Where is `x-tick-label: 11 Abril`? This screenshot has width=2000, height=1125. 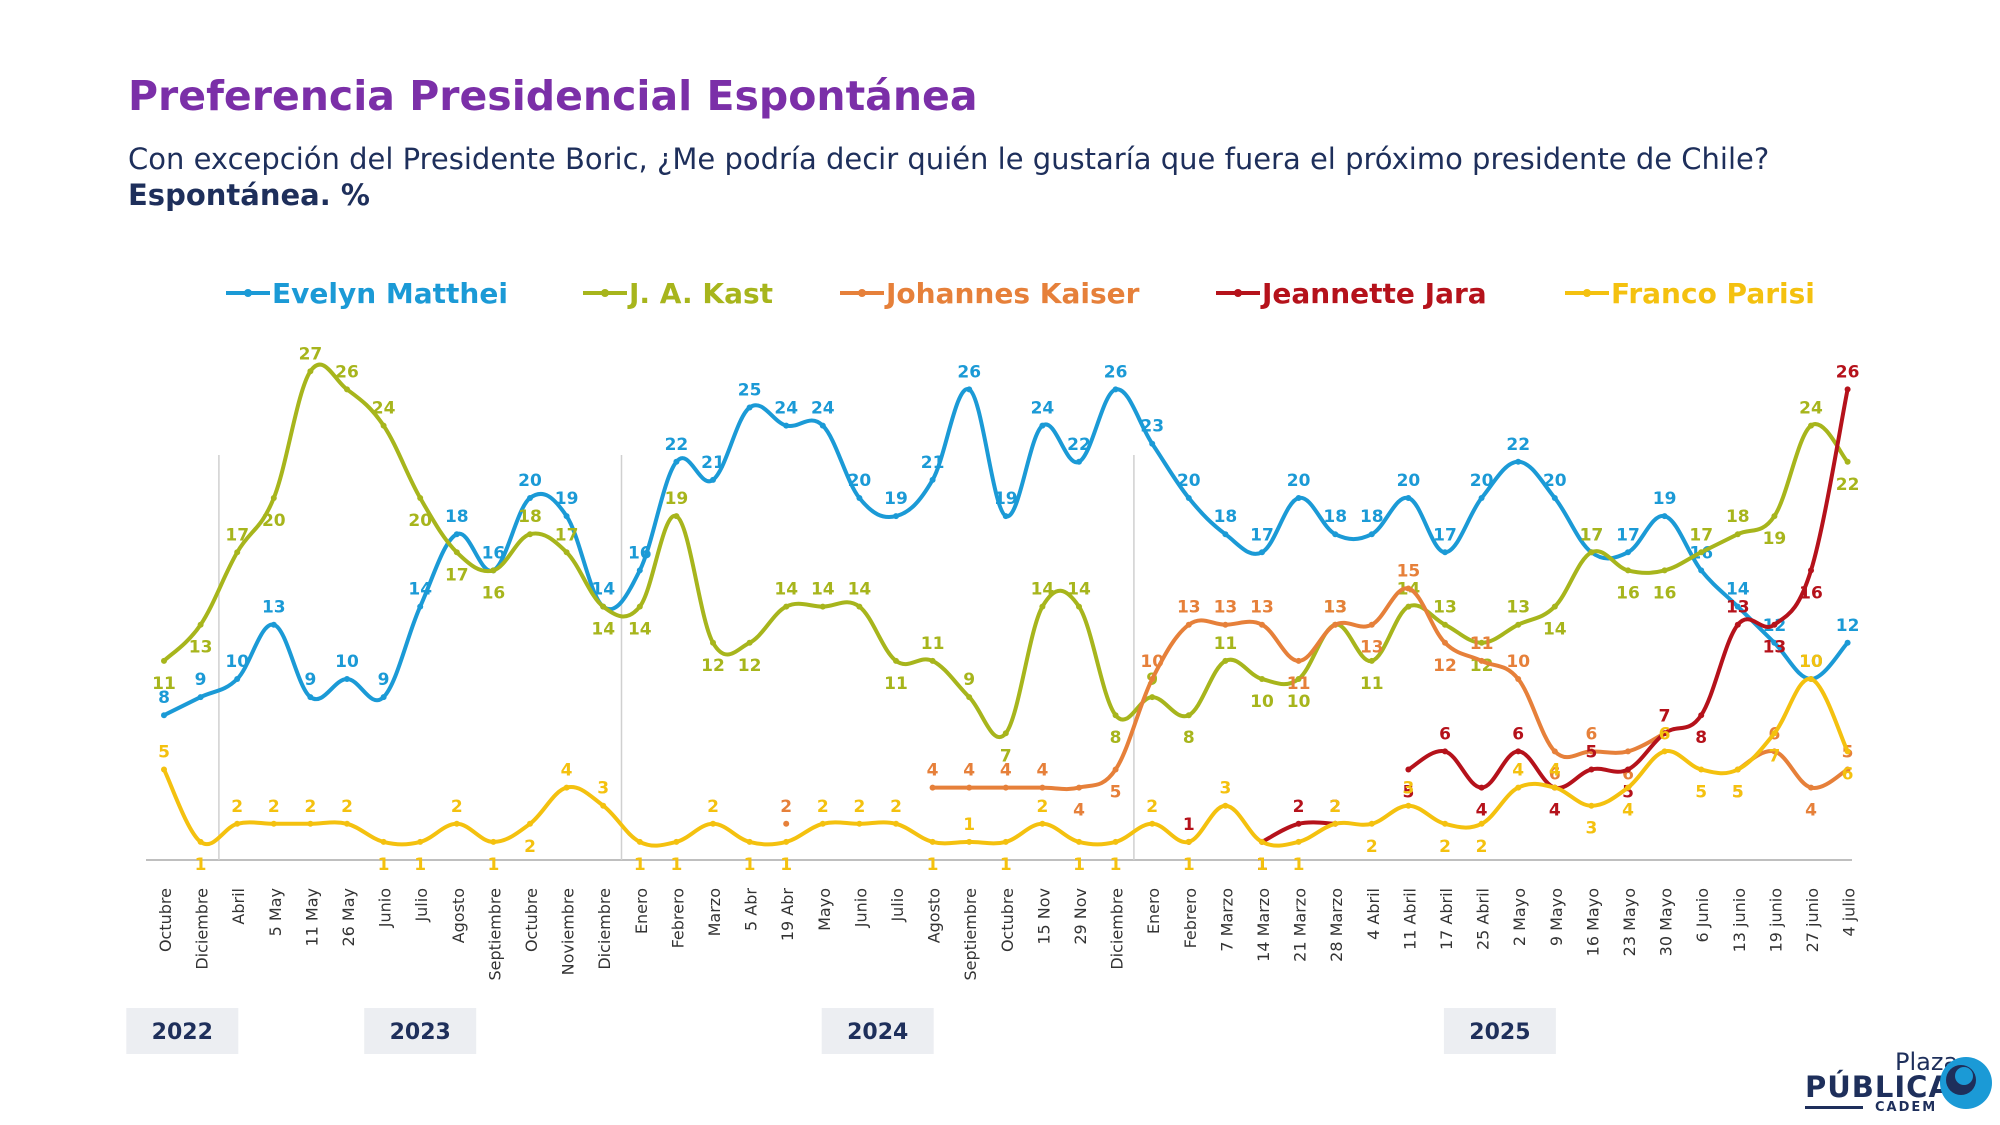 x-tick-label: 11 Abril is located at coordinates (1409, 919).